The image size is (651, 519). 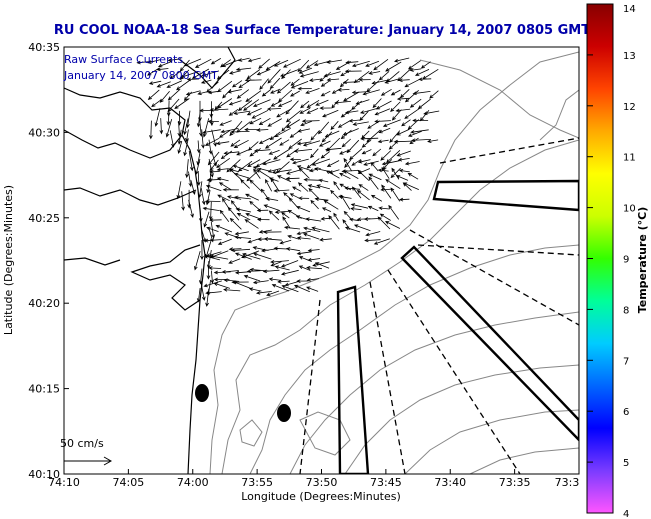 What do you see at coordinates (321, 496) in the screenshot?
I see `x-axis-label: Longitude (Degrees:Minutes)` at bounding box center [321, 496].